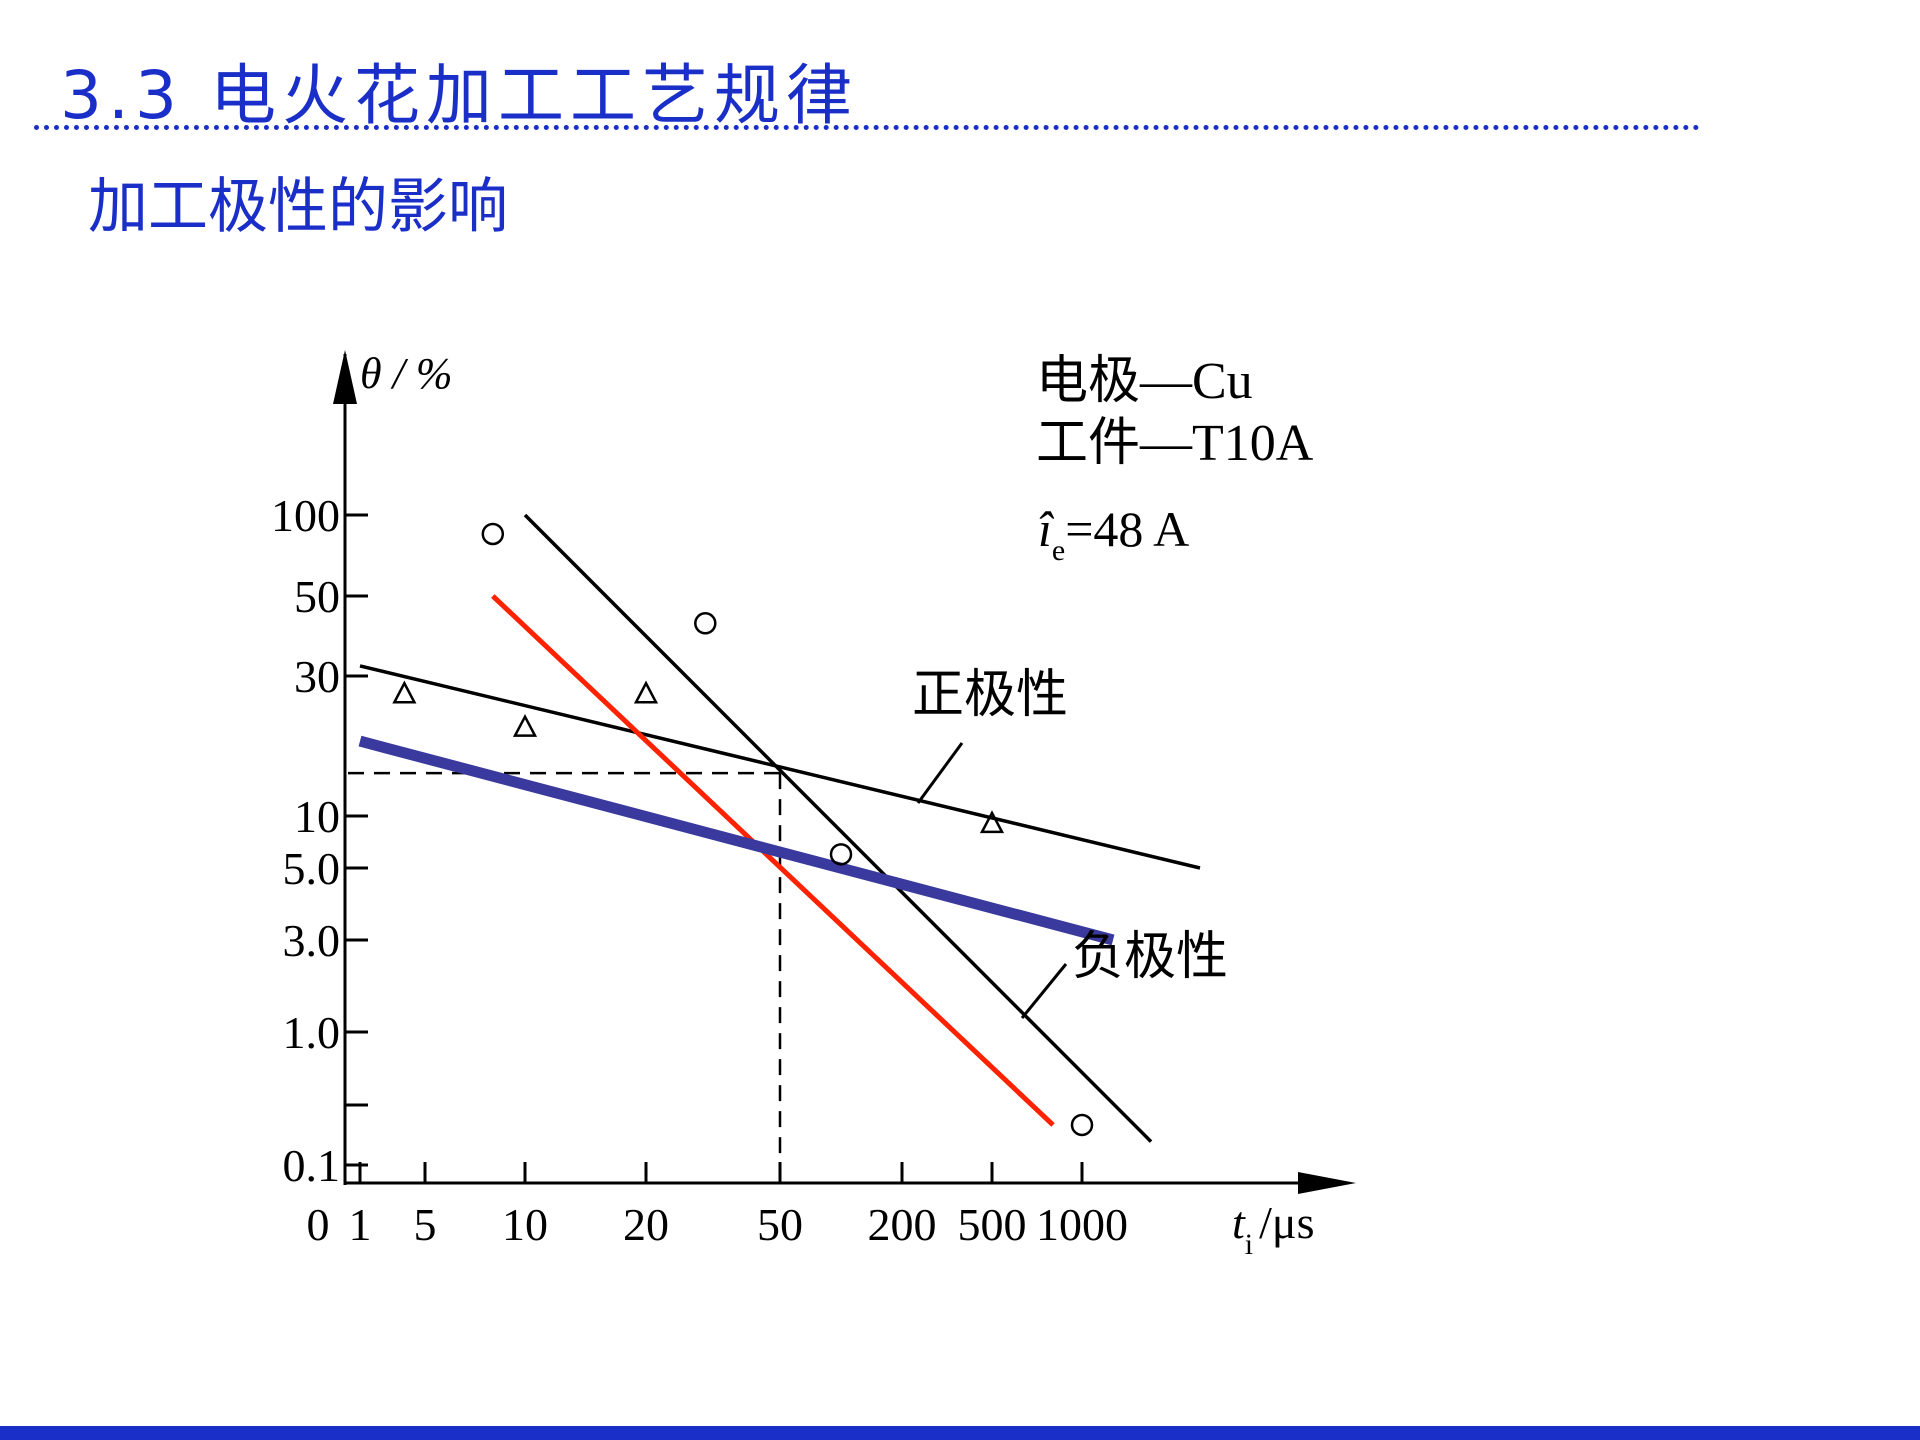  I want to click on reference-dashed-lines, so click(565, 977).